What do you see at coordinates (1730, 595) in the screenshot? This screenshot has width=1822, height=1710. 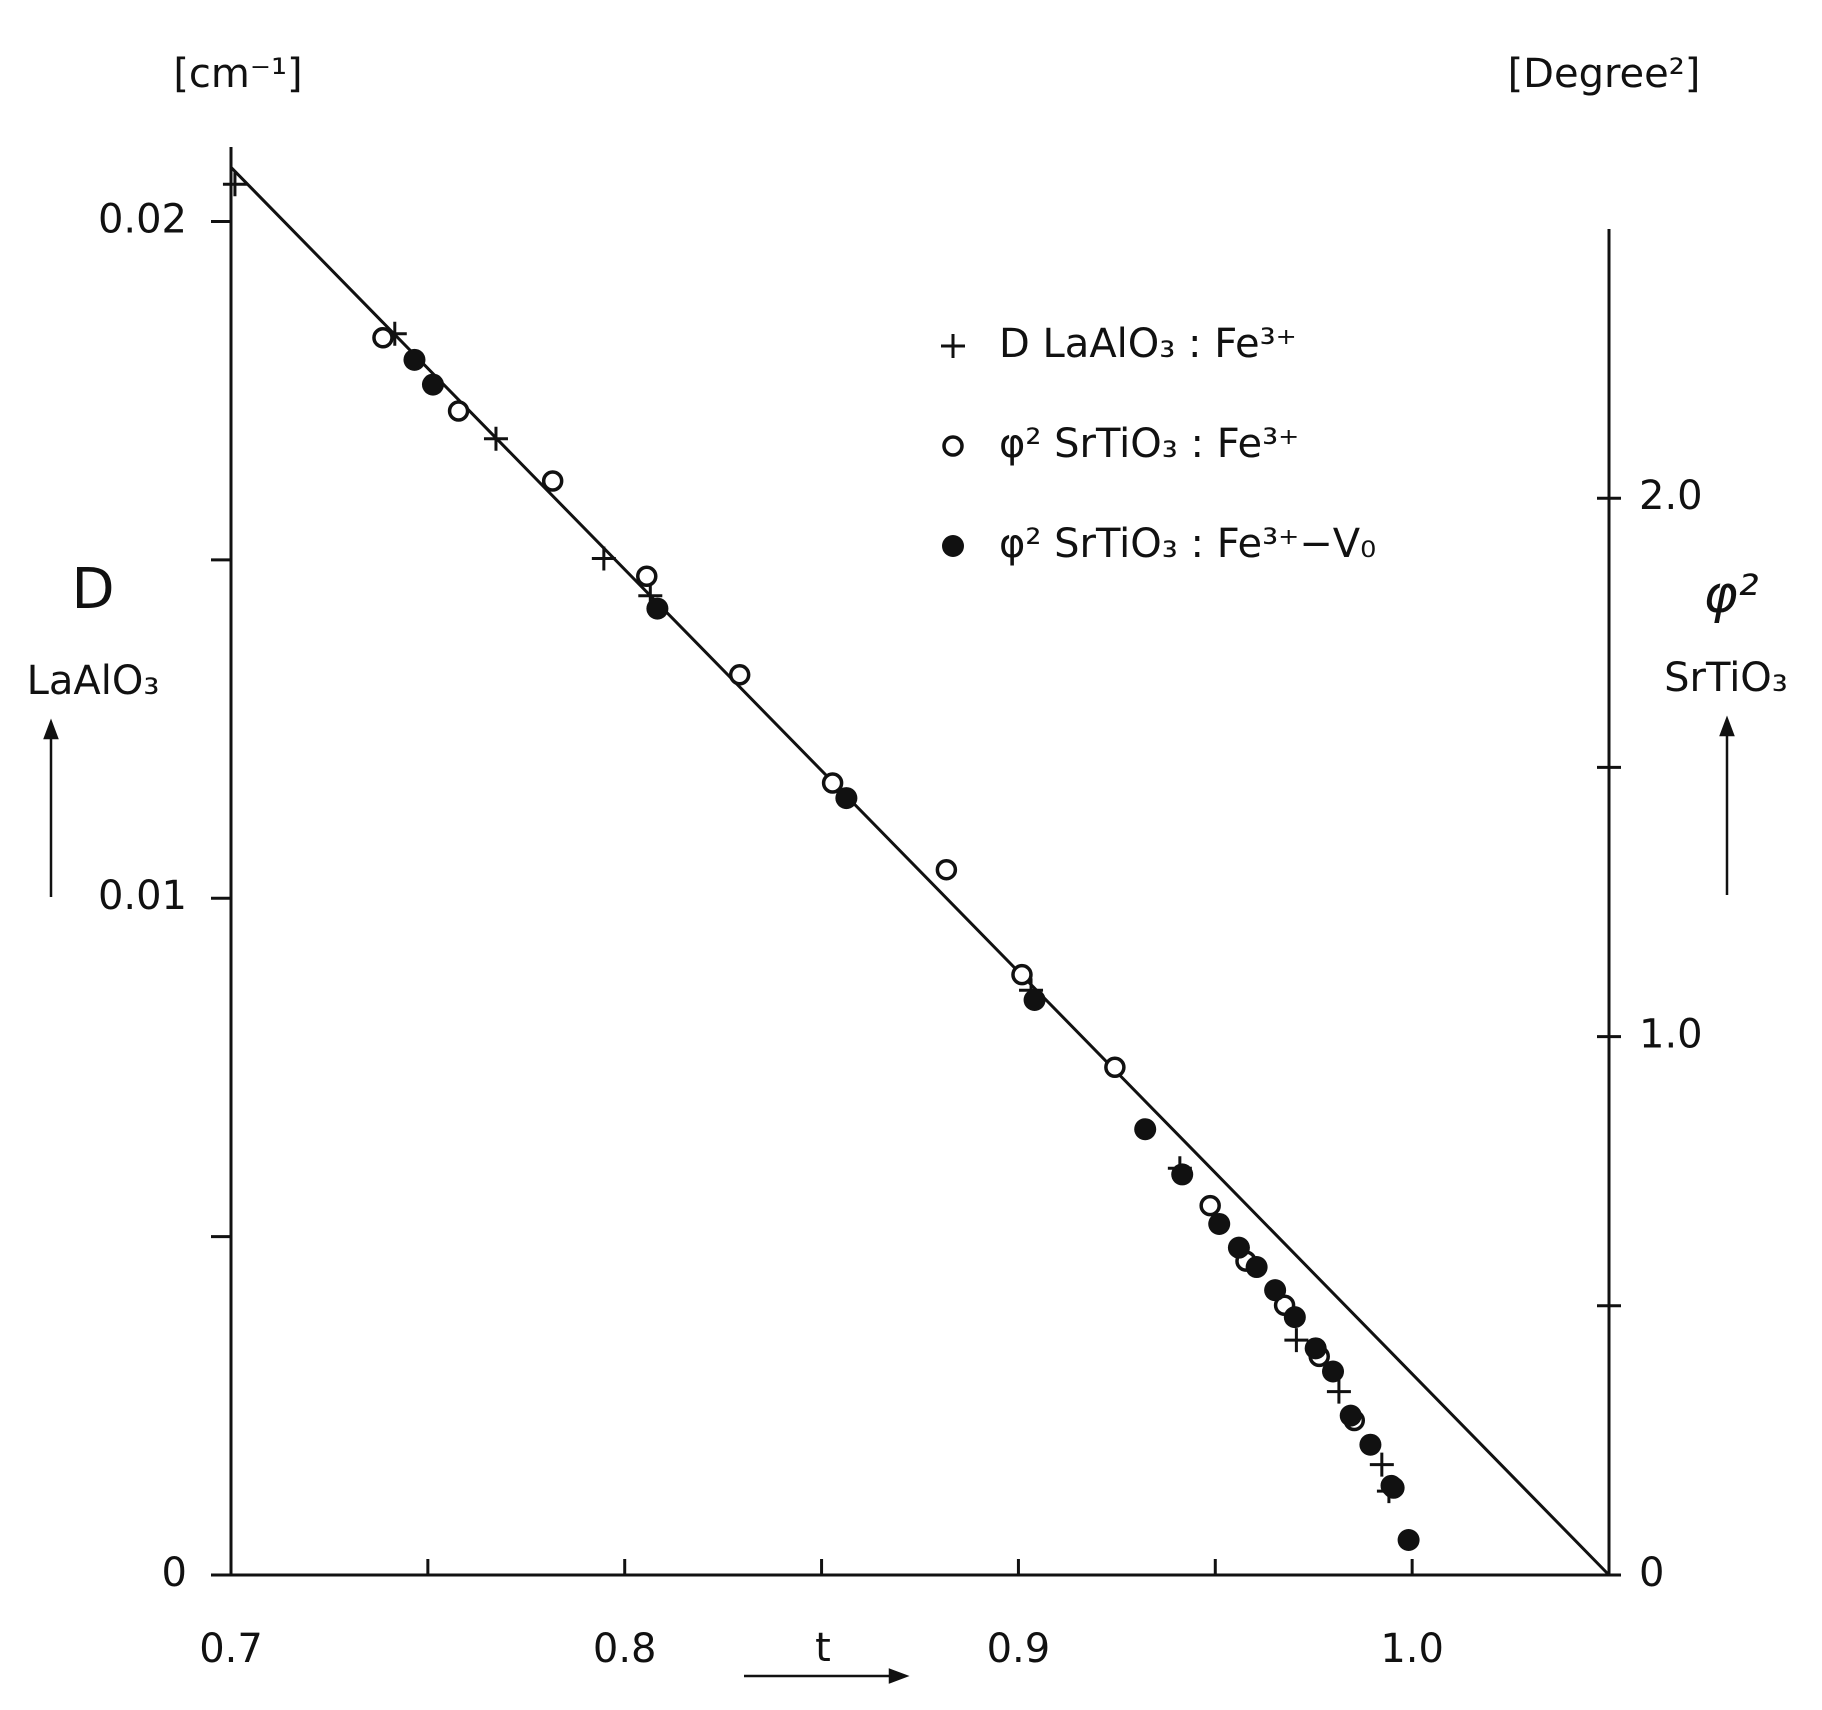 I see `y2-label: φ²` at bounding box center [1730, 595].